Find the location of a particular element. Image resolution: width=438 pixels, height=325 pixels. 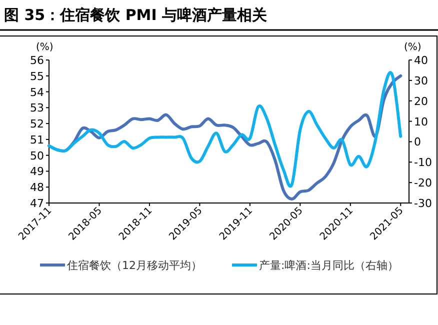

y2-tick-label: -10 is located at coordinates (423, 163).